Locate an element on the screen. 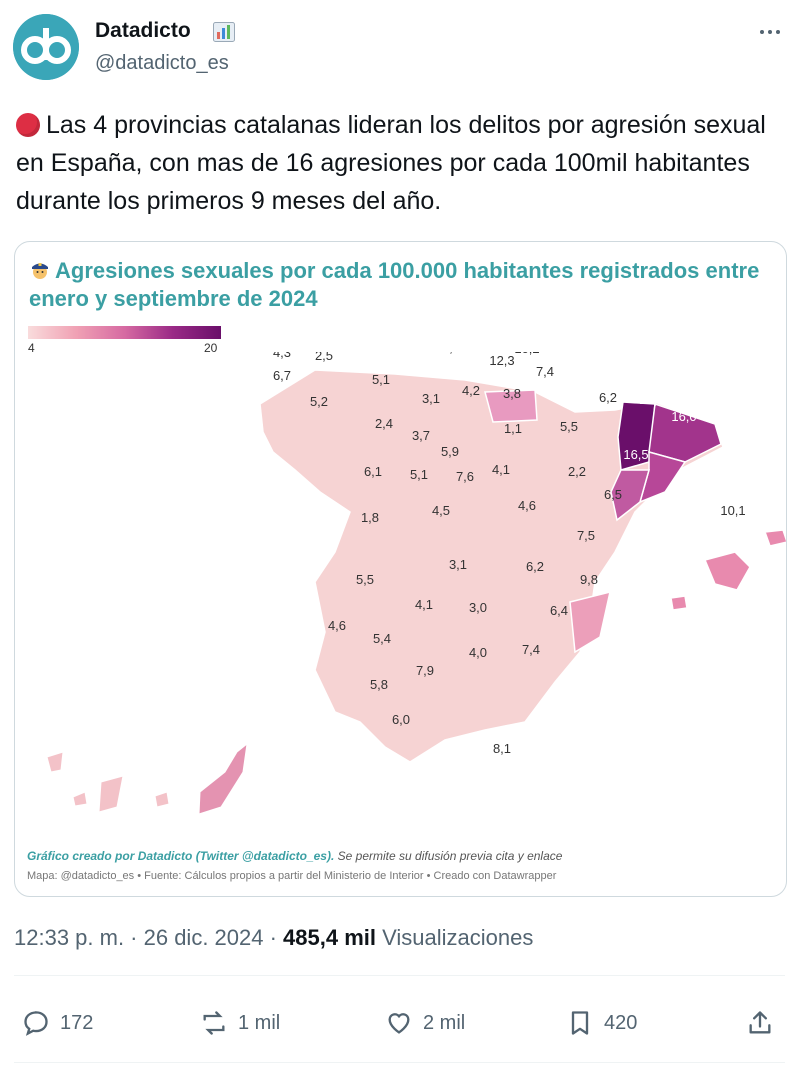 The width and height of the screenshot is (799, 1068). like-button: 2 mil is located at coordinates (425, 1023).